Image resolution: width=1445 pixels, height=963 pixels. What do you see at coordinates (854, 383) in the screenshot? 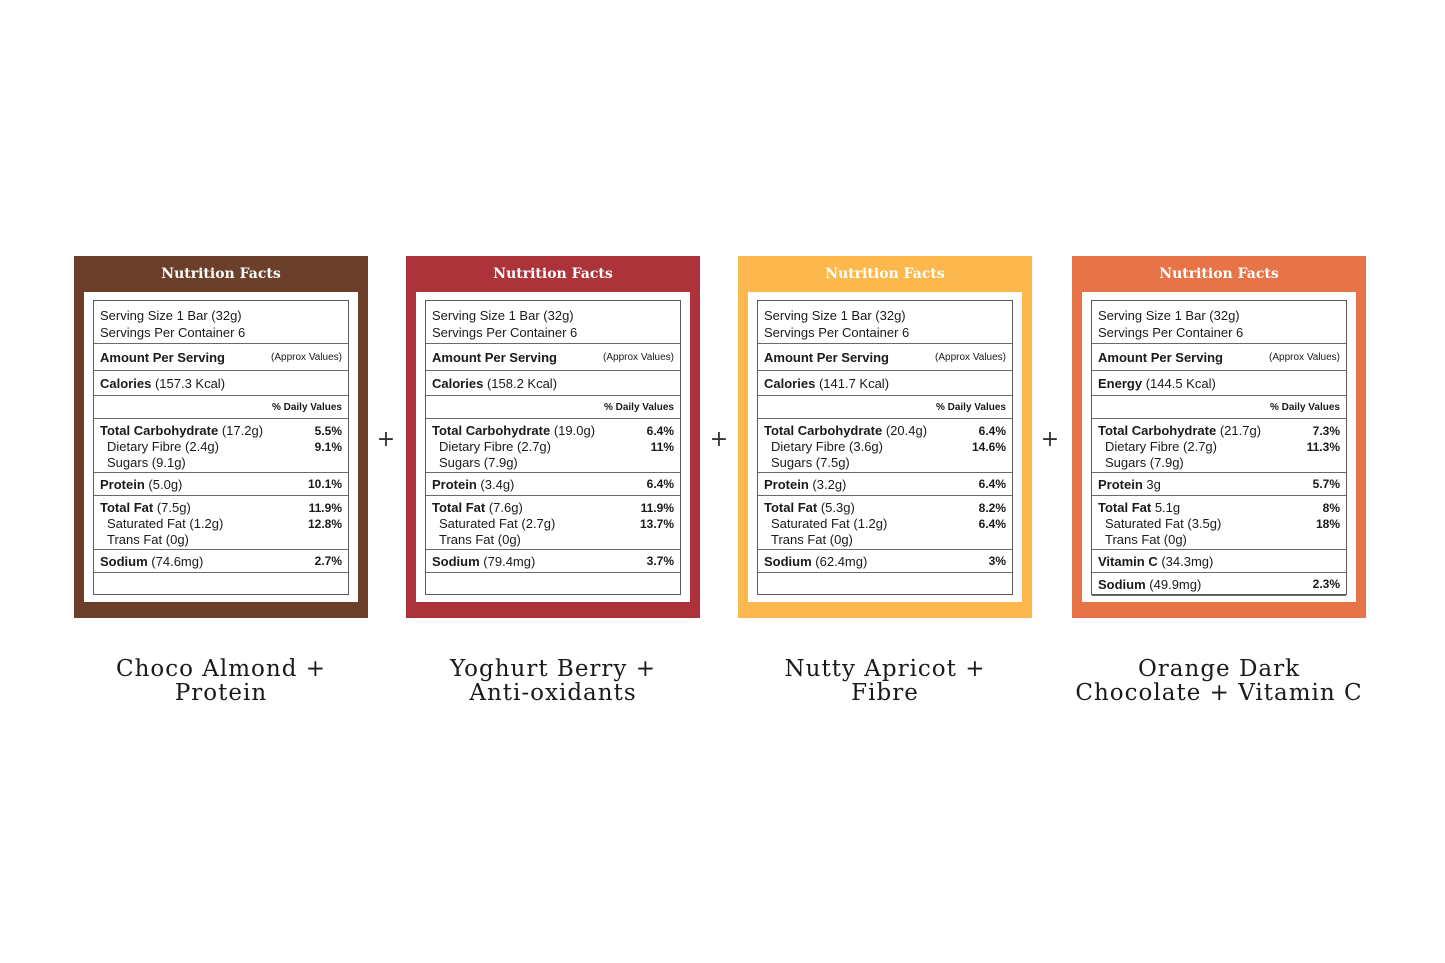
I see `calories-value: (141.7 Kcal)` at bounding box center [854, 383].